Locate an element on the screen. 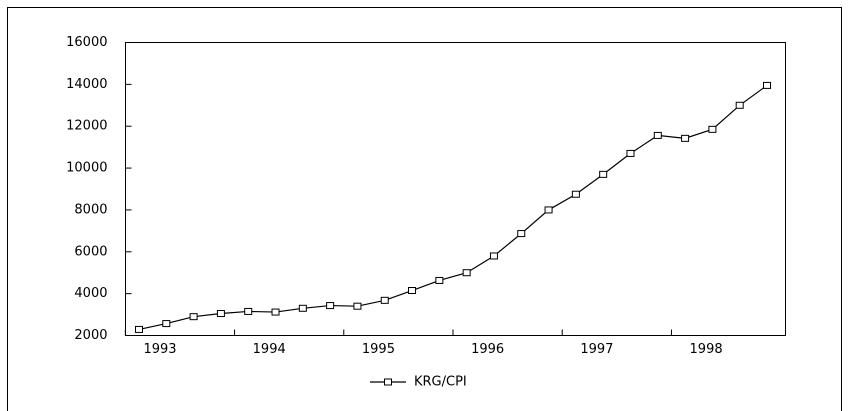 The width and height of the screenshot is (849, 411). y-tick-label: 8000 is located at coordinates (90, 209).